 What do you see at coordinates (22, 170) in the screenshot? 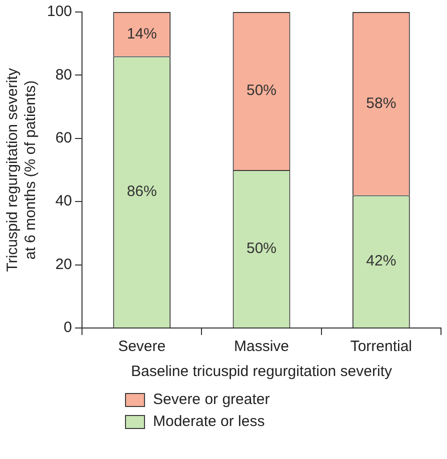
I see `y-axis-title: Tricuspid regurgitation severity at 6 months (% of patients)` at bounding box center [22, 170].